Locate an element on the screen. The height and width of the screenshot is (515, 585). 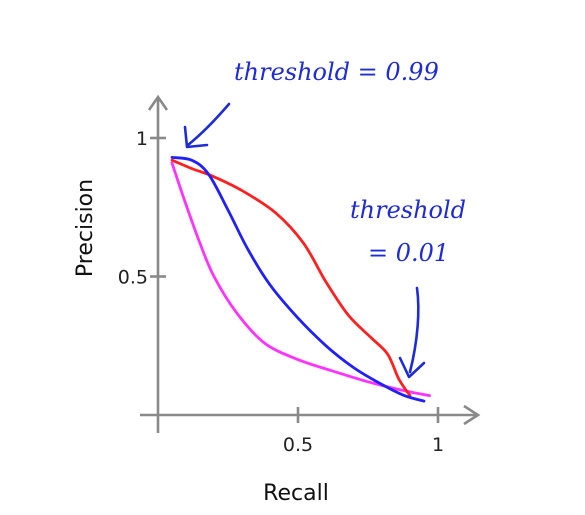
x-tick-label: 0.5 is located at coordinates (298, 445).